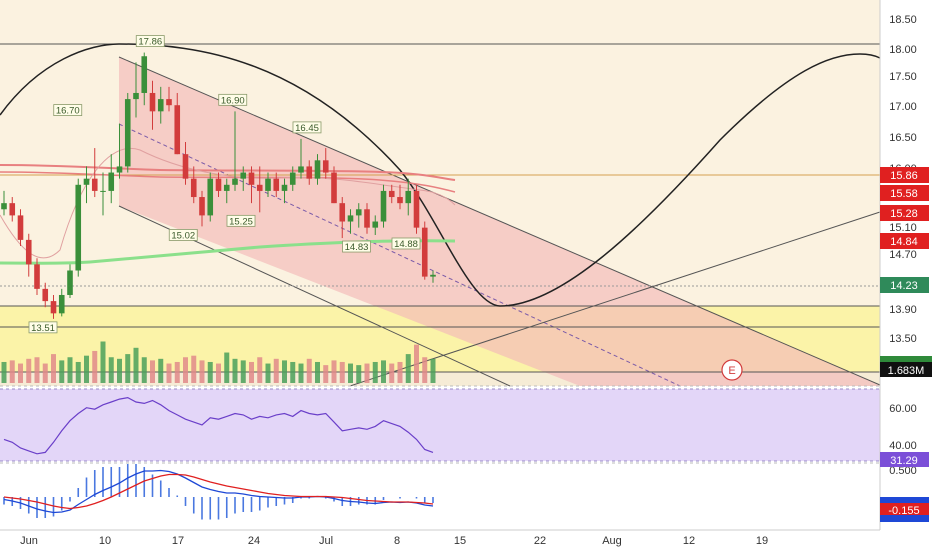 The image size is (932, 555). What do you see at coordinates (105, 541) in the screenshot?
I see `time-tick-label: 10` at bounding box center [105, 541].